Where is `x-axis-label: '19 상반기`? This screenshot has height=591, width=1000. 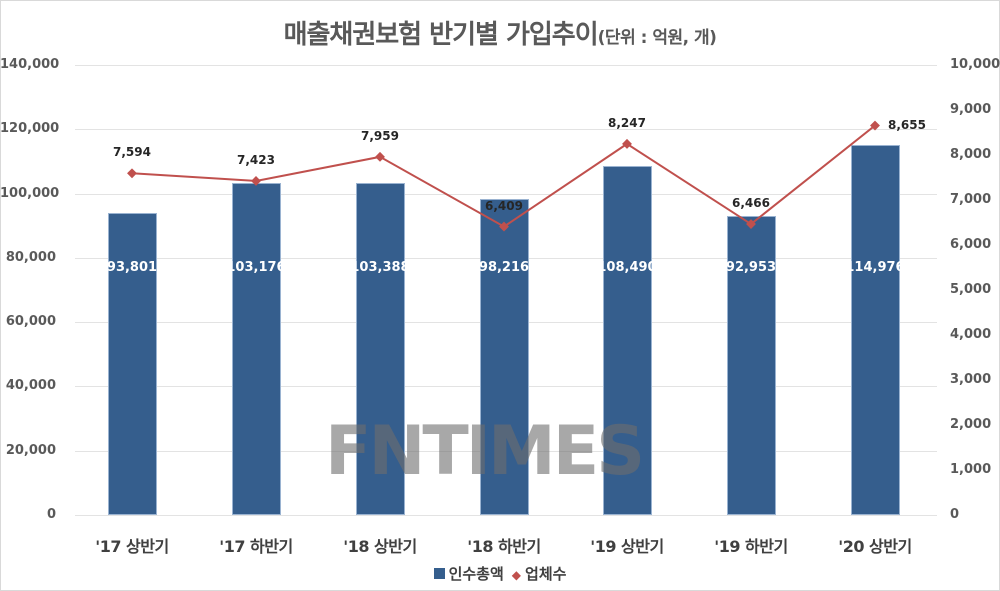
x-axis-label: '19 상반기 is located at coordinates (627, 546).